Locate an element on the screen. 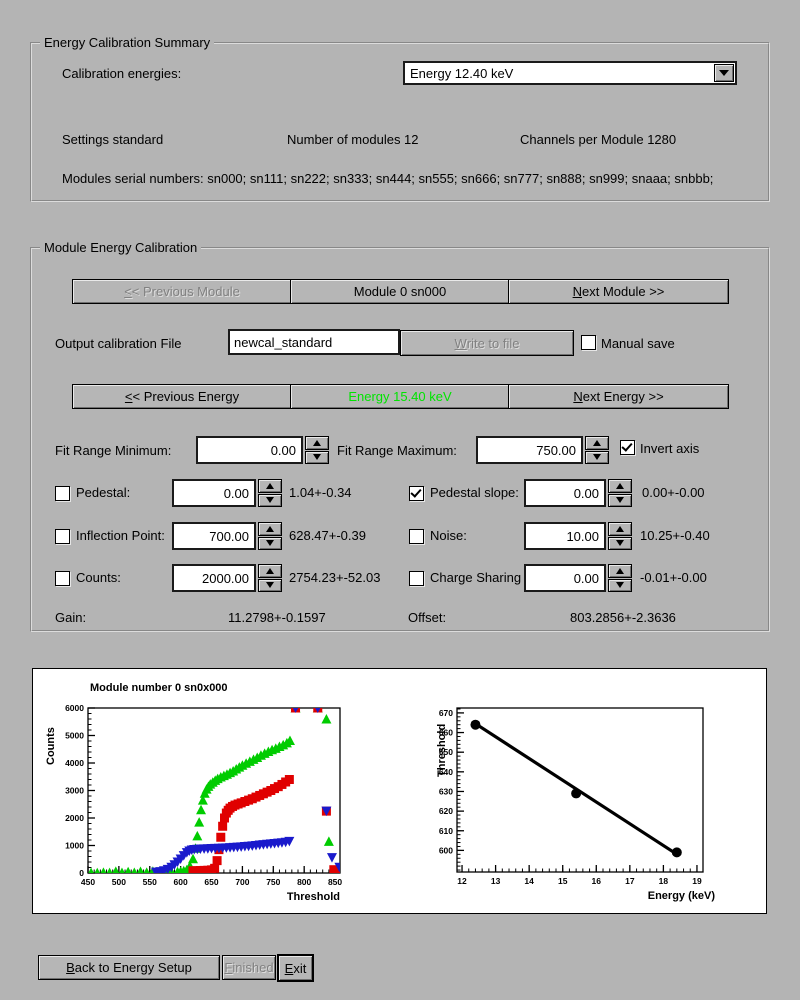 This screenshot has height=1000, width=800. output-calibration-file-label: Output calibration File is located at coordinates (118, 343).